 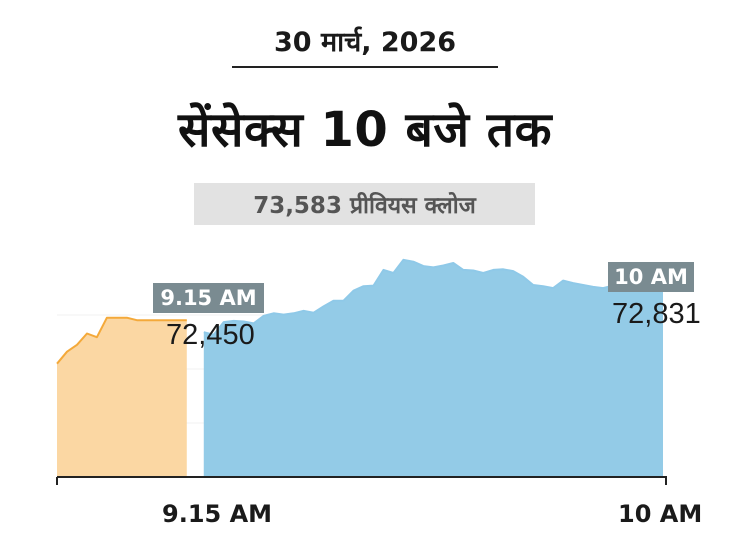 I want to click on end-time-tag: 10 AM, so click(x=651, y=277).